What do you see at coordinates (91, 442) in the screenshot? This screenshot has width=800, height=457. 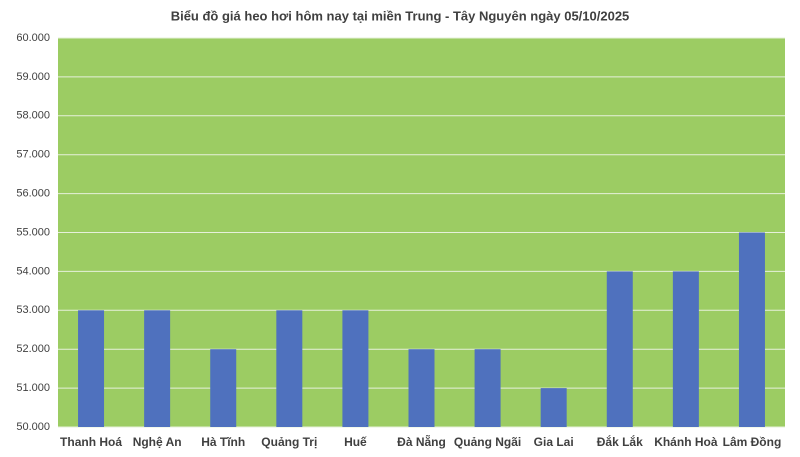 I see `x-tick-label: Thanh Hoá` at bounding box center [91, 442].